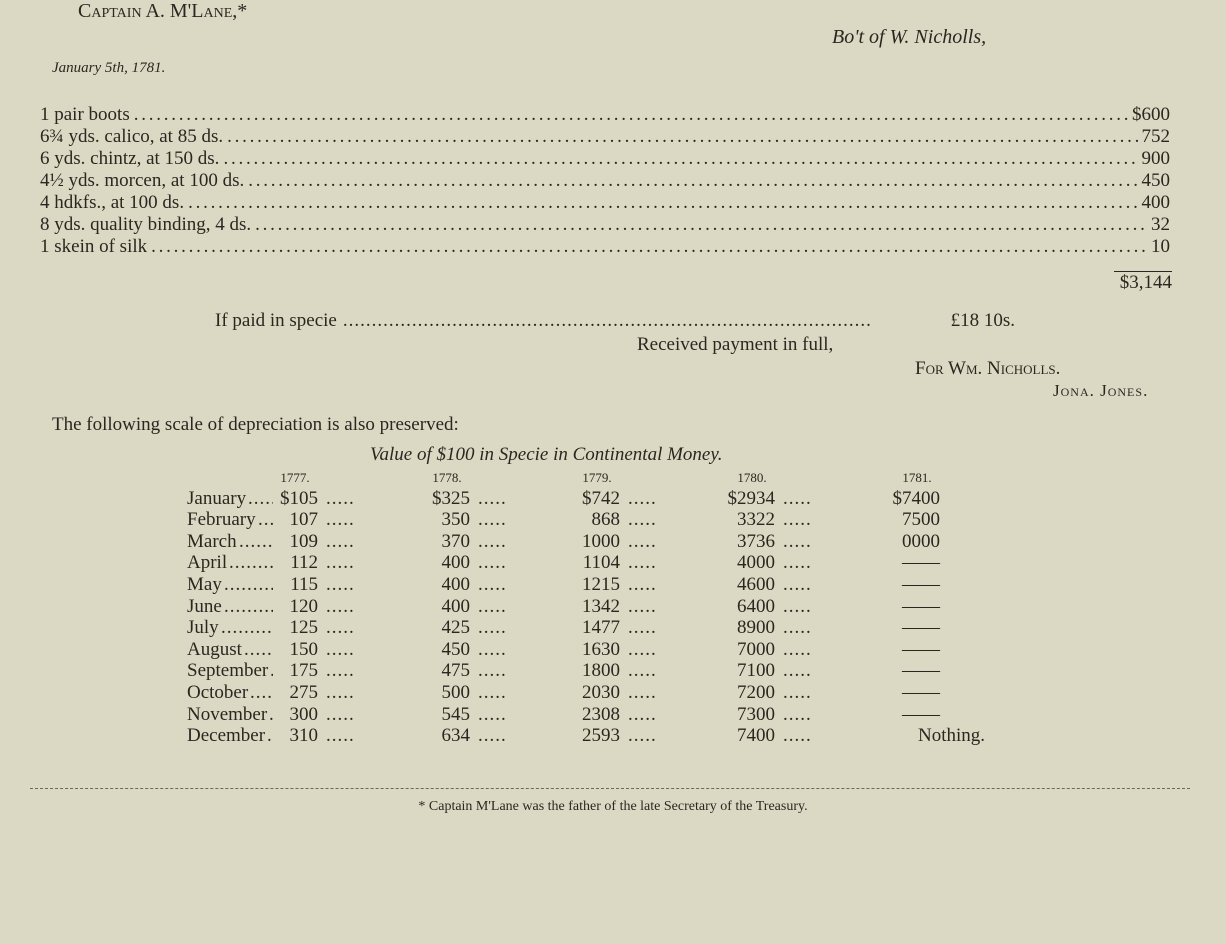 This screenshot has height=944, width=1226. What do you see at coordinates (601, 692) in the screenshot?
I see `table-cell: 2030` at bounding box center [601, 692].